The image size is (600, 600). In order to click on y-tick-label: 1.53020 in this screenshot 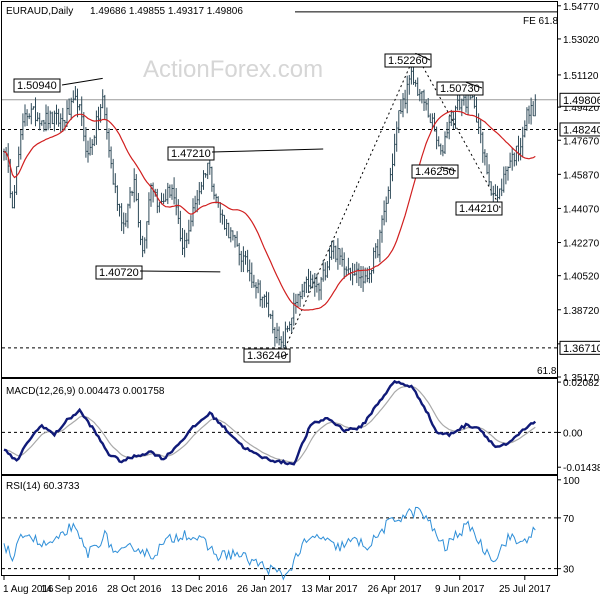, I will do `click(581, 40)`.